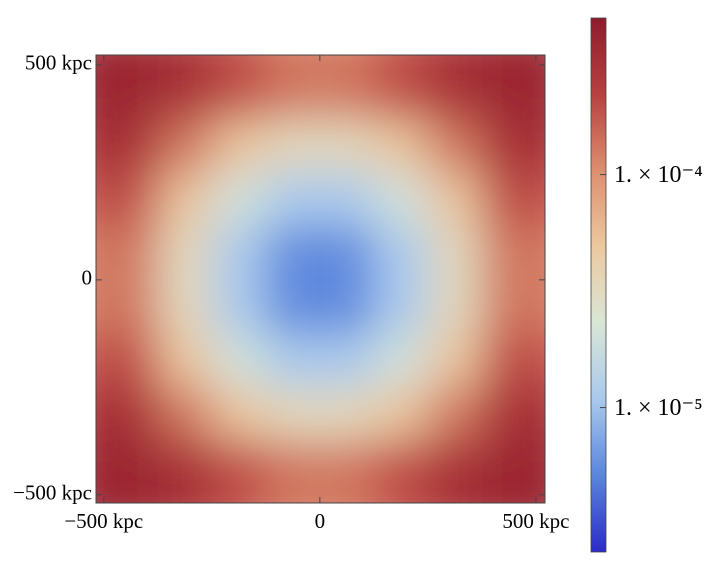 The image size is (726, 587). I want to click on x-tick-label: 500 kpc, so click(535, 521).